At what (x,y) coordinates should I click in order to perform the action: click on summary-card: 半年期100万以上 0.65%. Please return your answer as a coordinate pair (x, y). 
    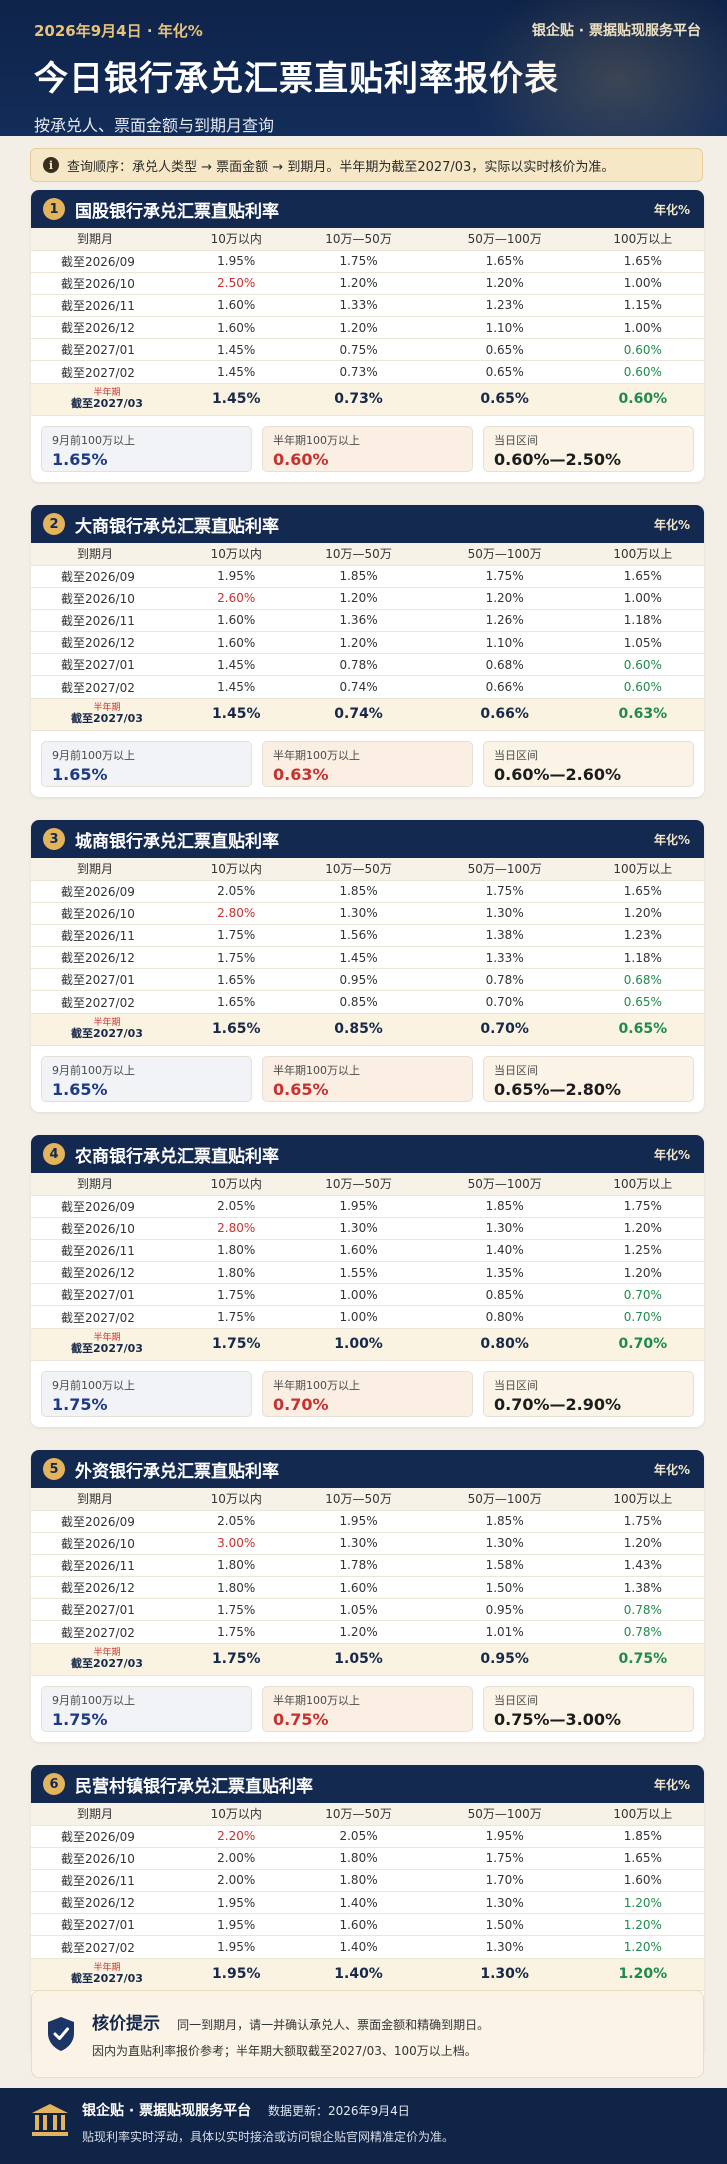
    Looking at the image, I should click on (367, 1078).